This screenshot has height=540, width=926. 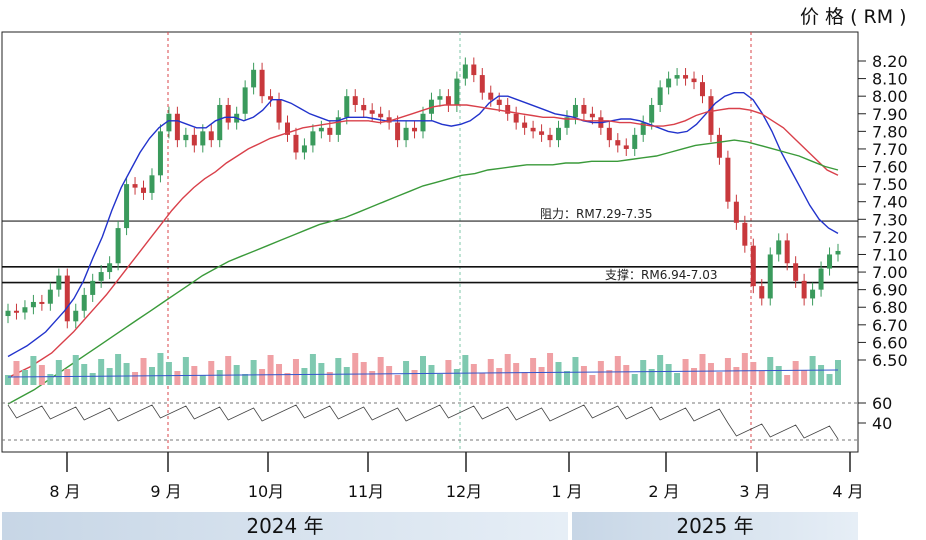 What do you see at coordinates (847, 491) in the screenshot?
I see `x-tick-label: 4 月` at bounding box center [847, 491].